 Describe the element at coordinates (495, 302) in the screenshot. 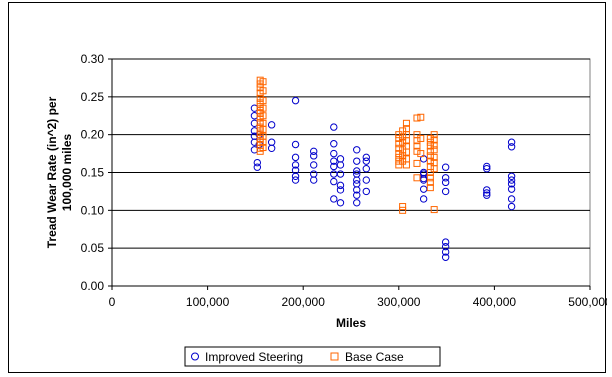

I see `x-tick-label: 400,000` at that location.